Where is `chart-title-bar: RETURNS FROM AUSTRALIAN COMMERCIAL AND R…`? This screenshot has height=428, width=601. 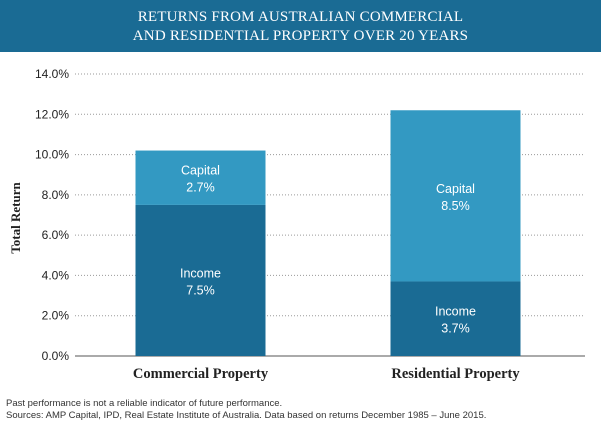 chart-title-bar: RETURNS FROM AUSTRALIAN COMMERCIAL AND R… is located at coordinates (300, 26).